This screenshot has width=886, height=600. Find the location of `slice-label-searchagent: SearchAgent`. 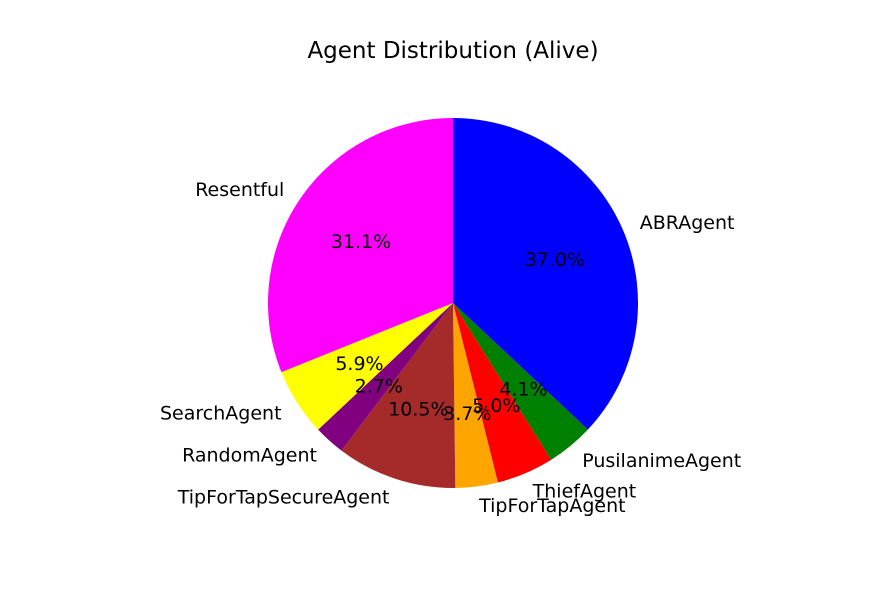

slice-label-searchagent: SearchAgent is located at coordinates (221, 414).